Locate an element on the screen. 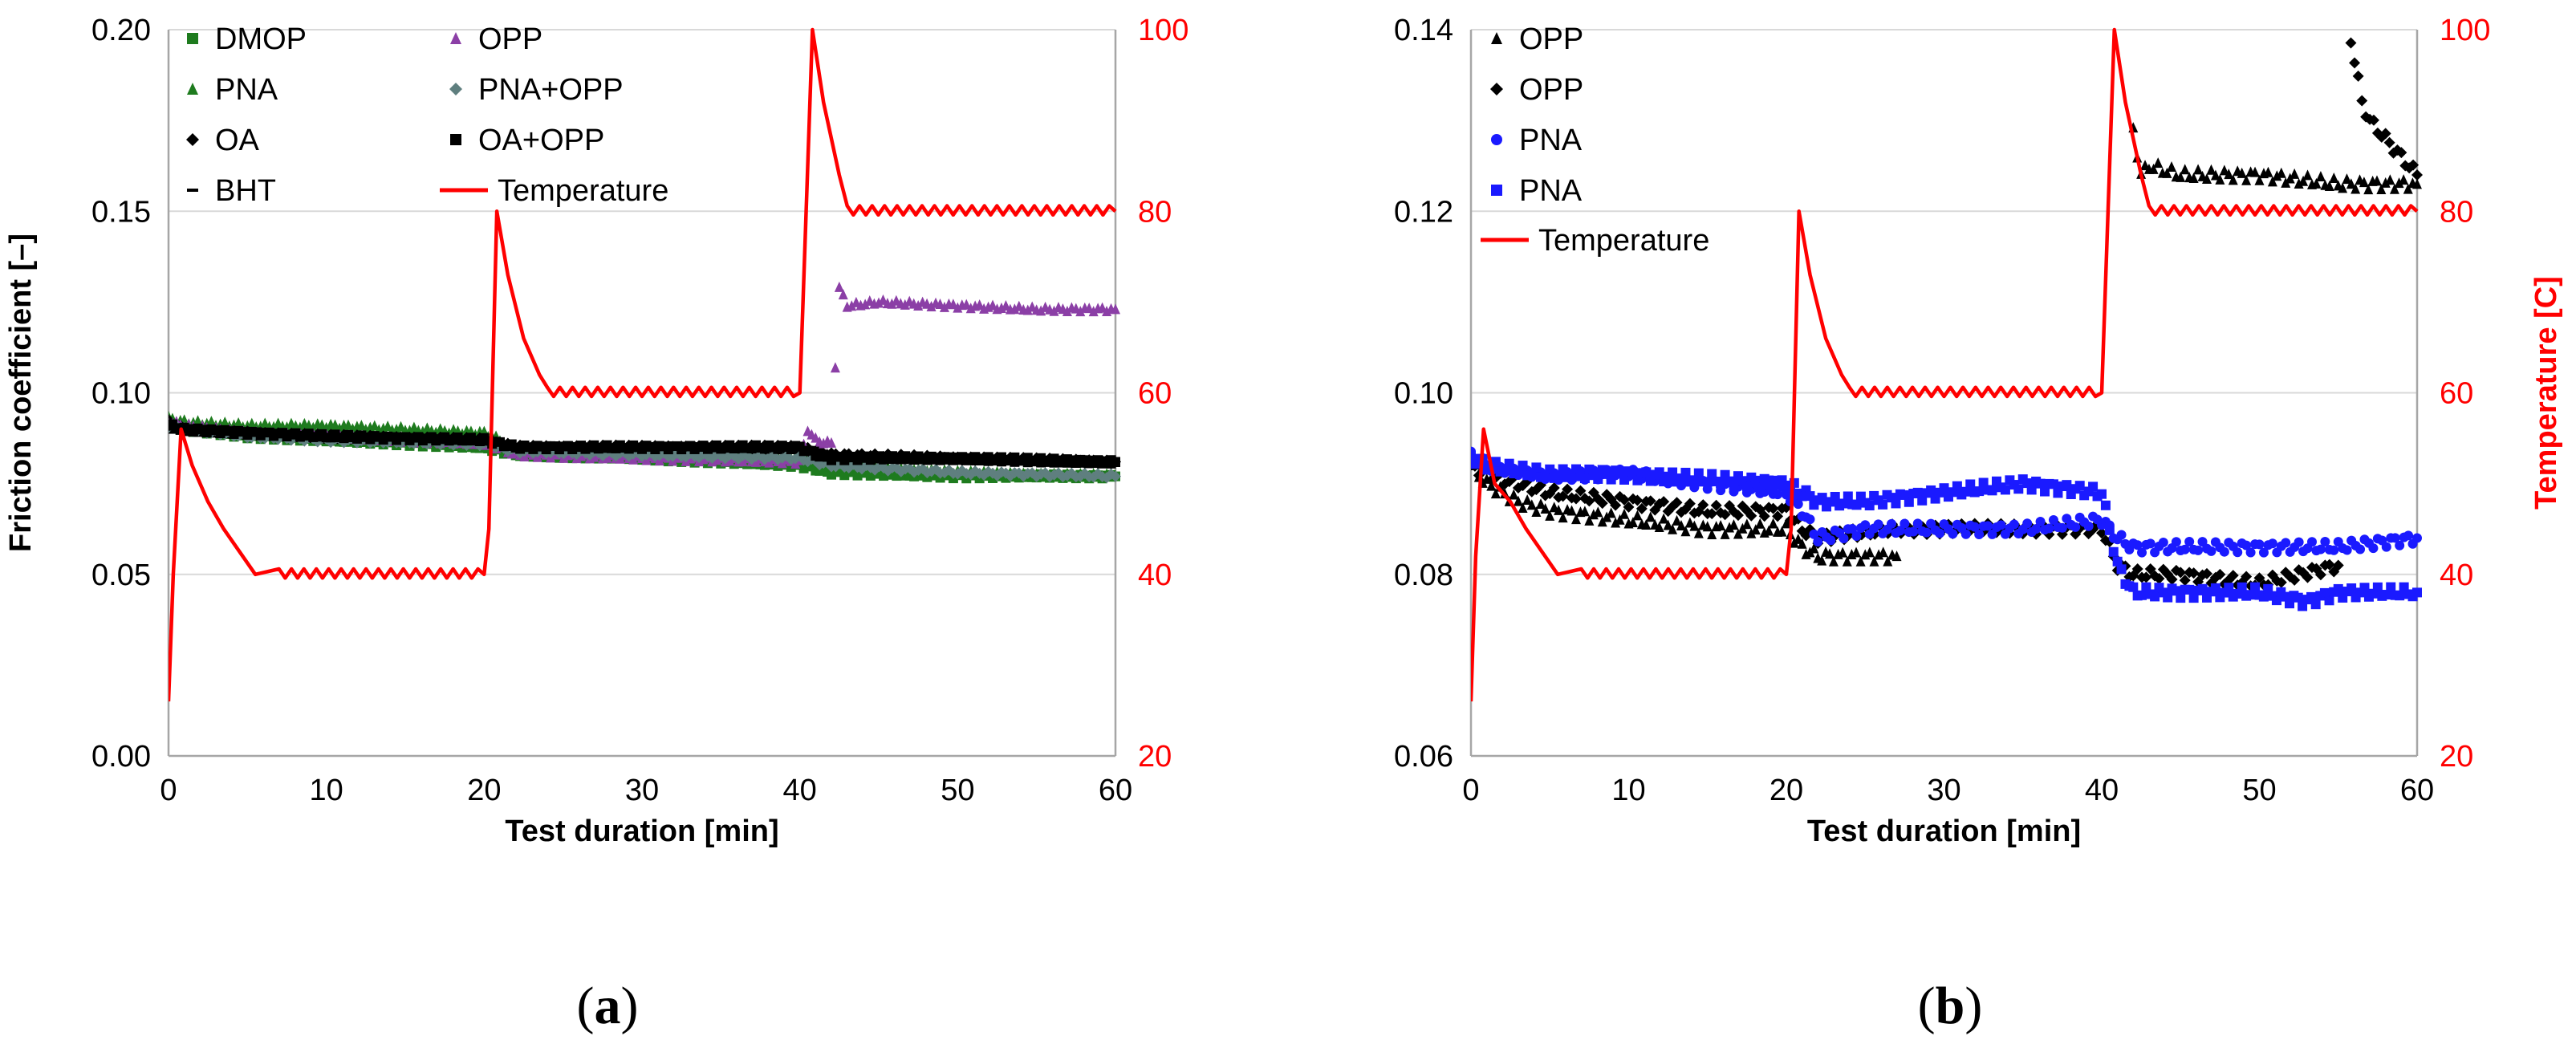 This screenshot has height=1044, width=2576. x-tick-label: 10 is located at coordinates (327, 790).